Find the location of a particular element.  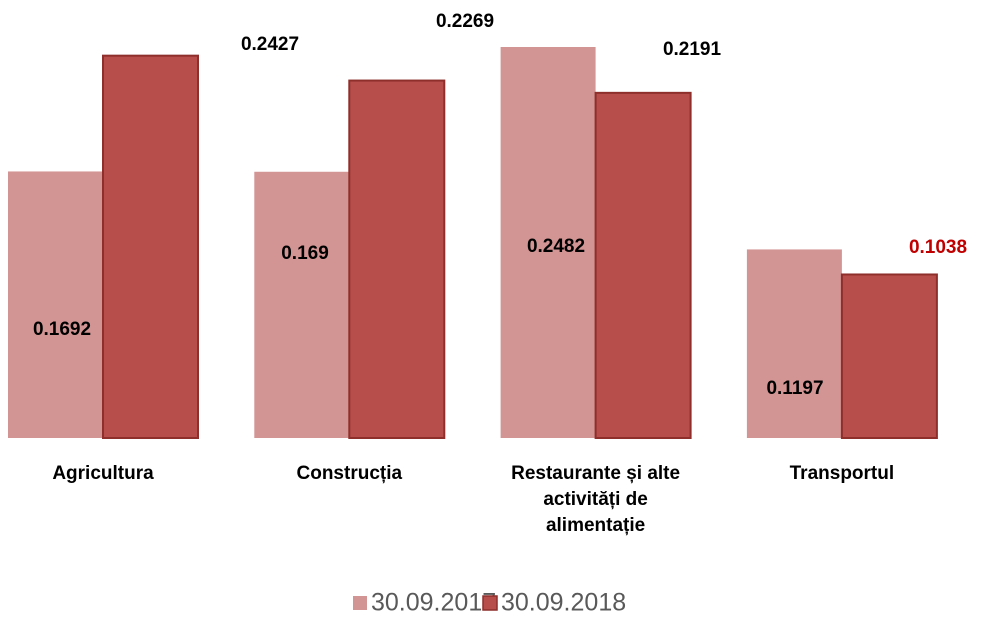

legend-label: 30.09.2018 is located at coordinates (563, 603).